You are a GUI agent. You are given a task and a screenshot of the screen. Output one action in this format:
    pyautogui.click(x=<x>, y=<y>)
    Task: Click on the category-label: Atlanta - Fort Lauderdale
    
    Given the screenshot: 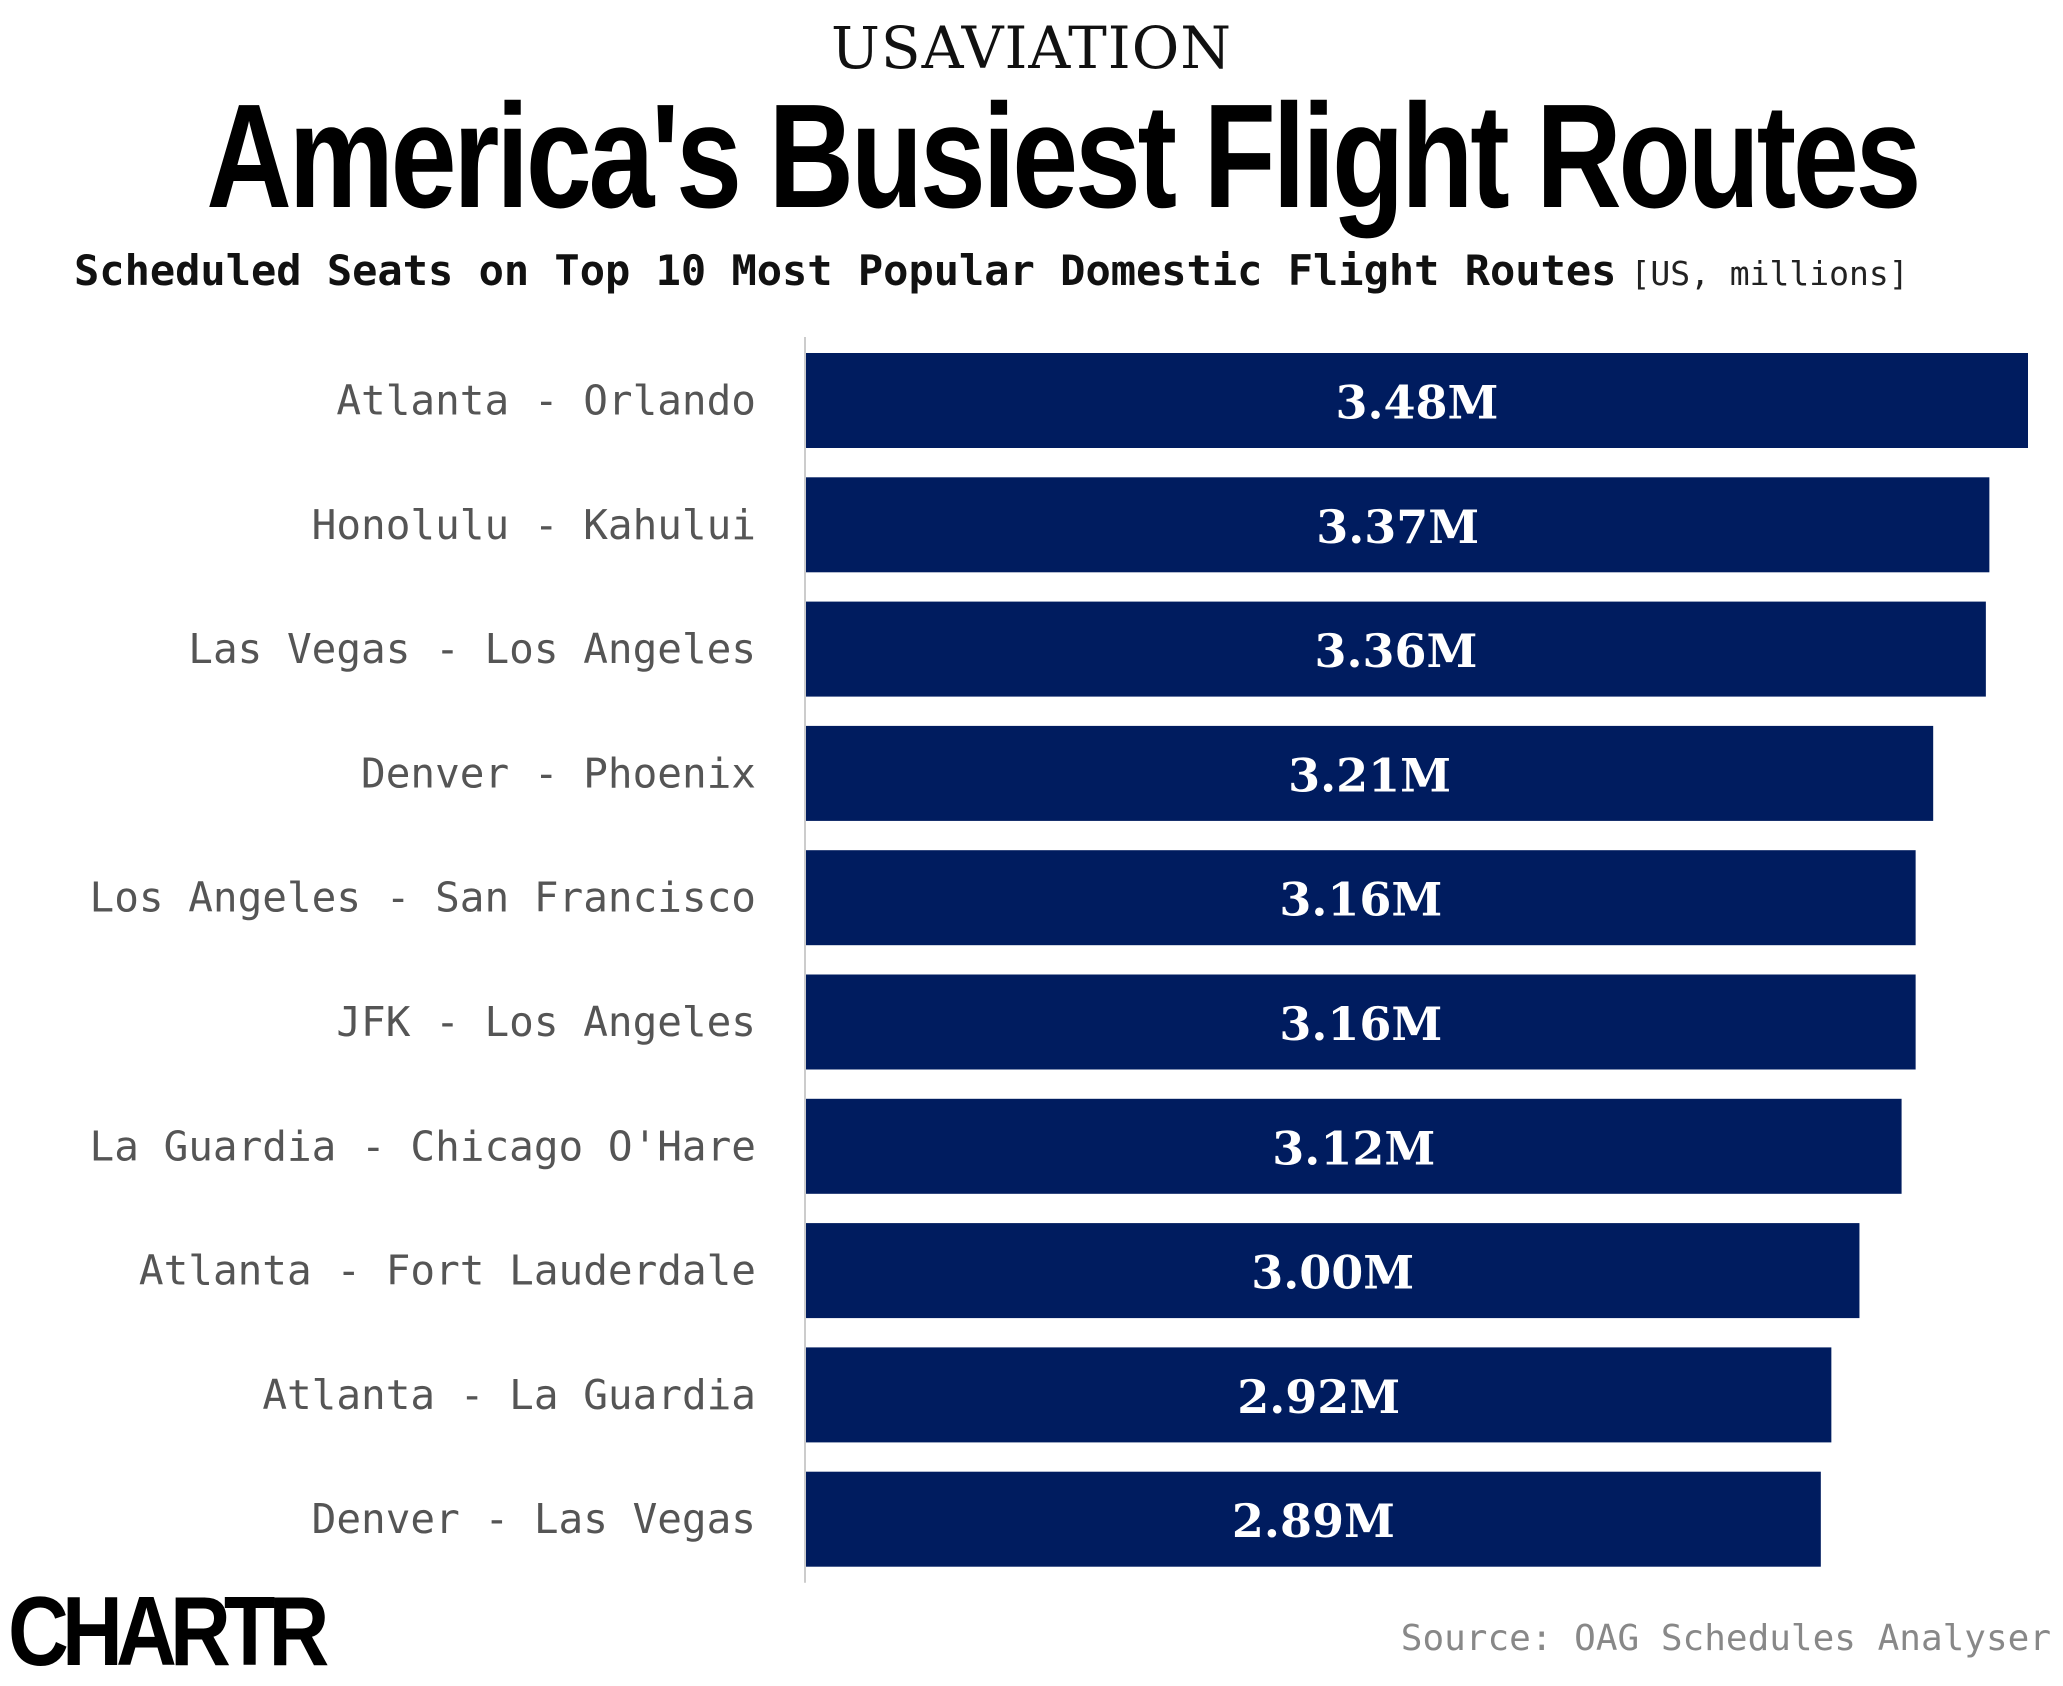 What is the action you would take?
    pyautogui.click(x=447, y=1271)
    